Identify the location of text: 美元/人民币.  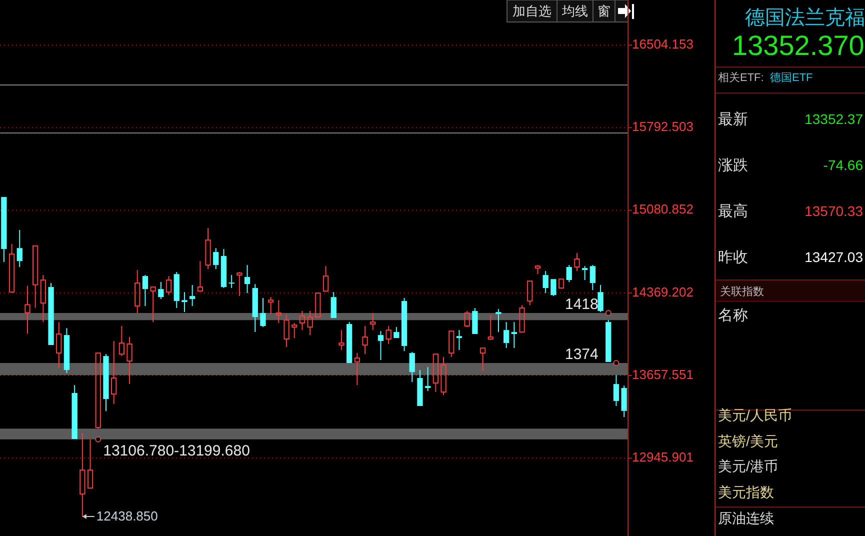
(755, 415).